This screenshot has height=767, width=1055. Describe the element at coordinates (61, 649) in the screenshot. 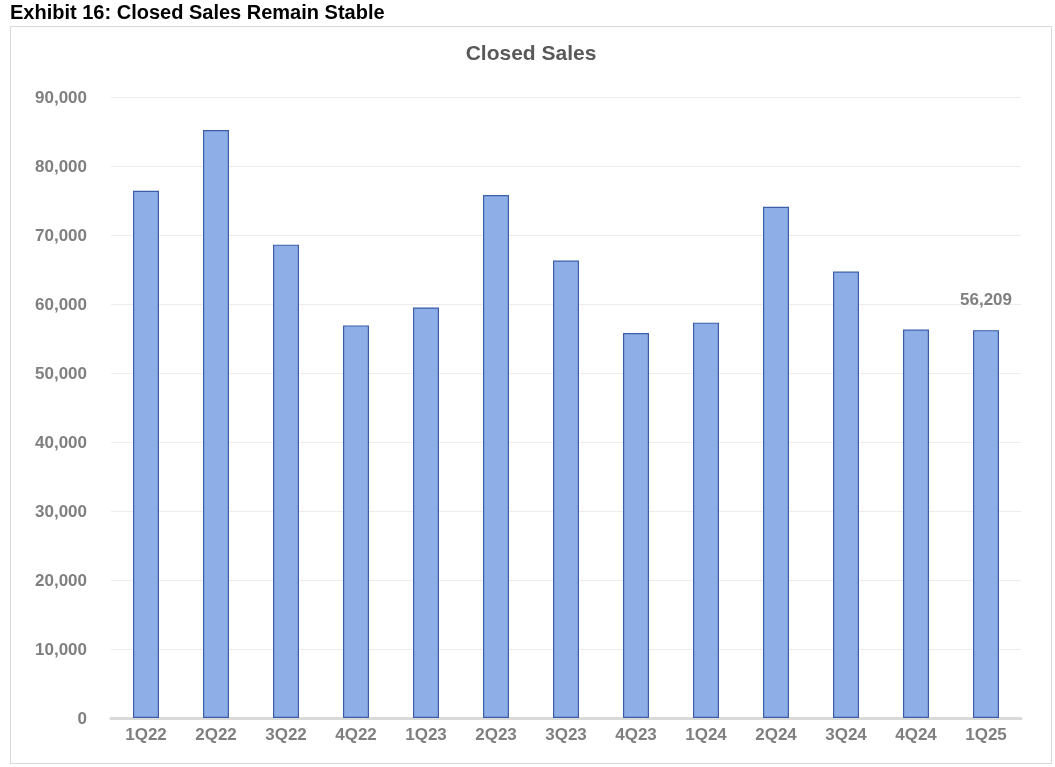

I see `y-tick-label: 10,000` at that location.